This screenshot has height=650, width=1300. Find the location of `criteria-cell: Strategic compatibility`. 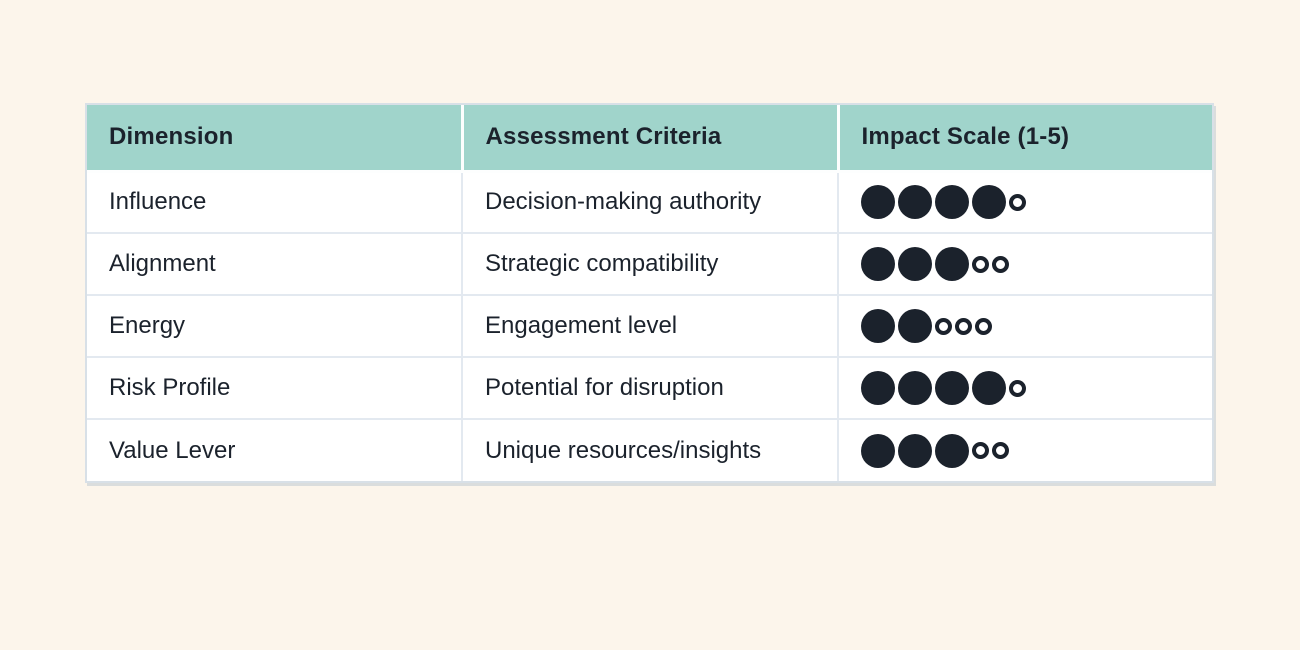

criteria-cell: Strategic compatibility is located at coordinates (650, 264).